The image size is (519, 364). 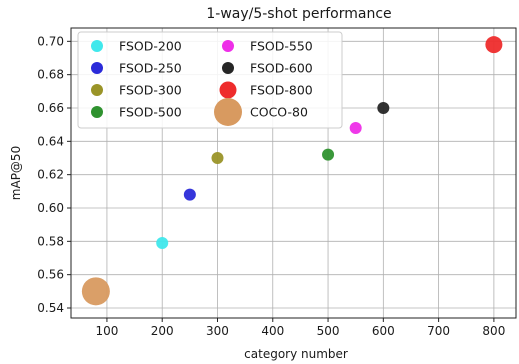 What do you see at coordinates (50, 75) in the screenshot?
I see `y-tick-label: 0.68` at bounding box center [50, 75].